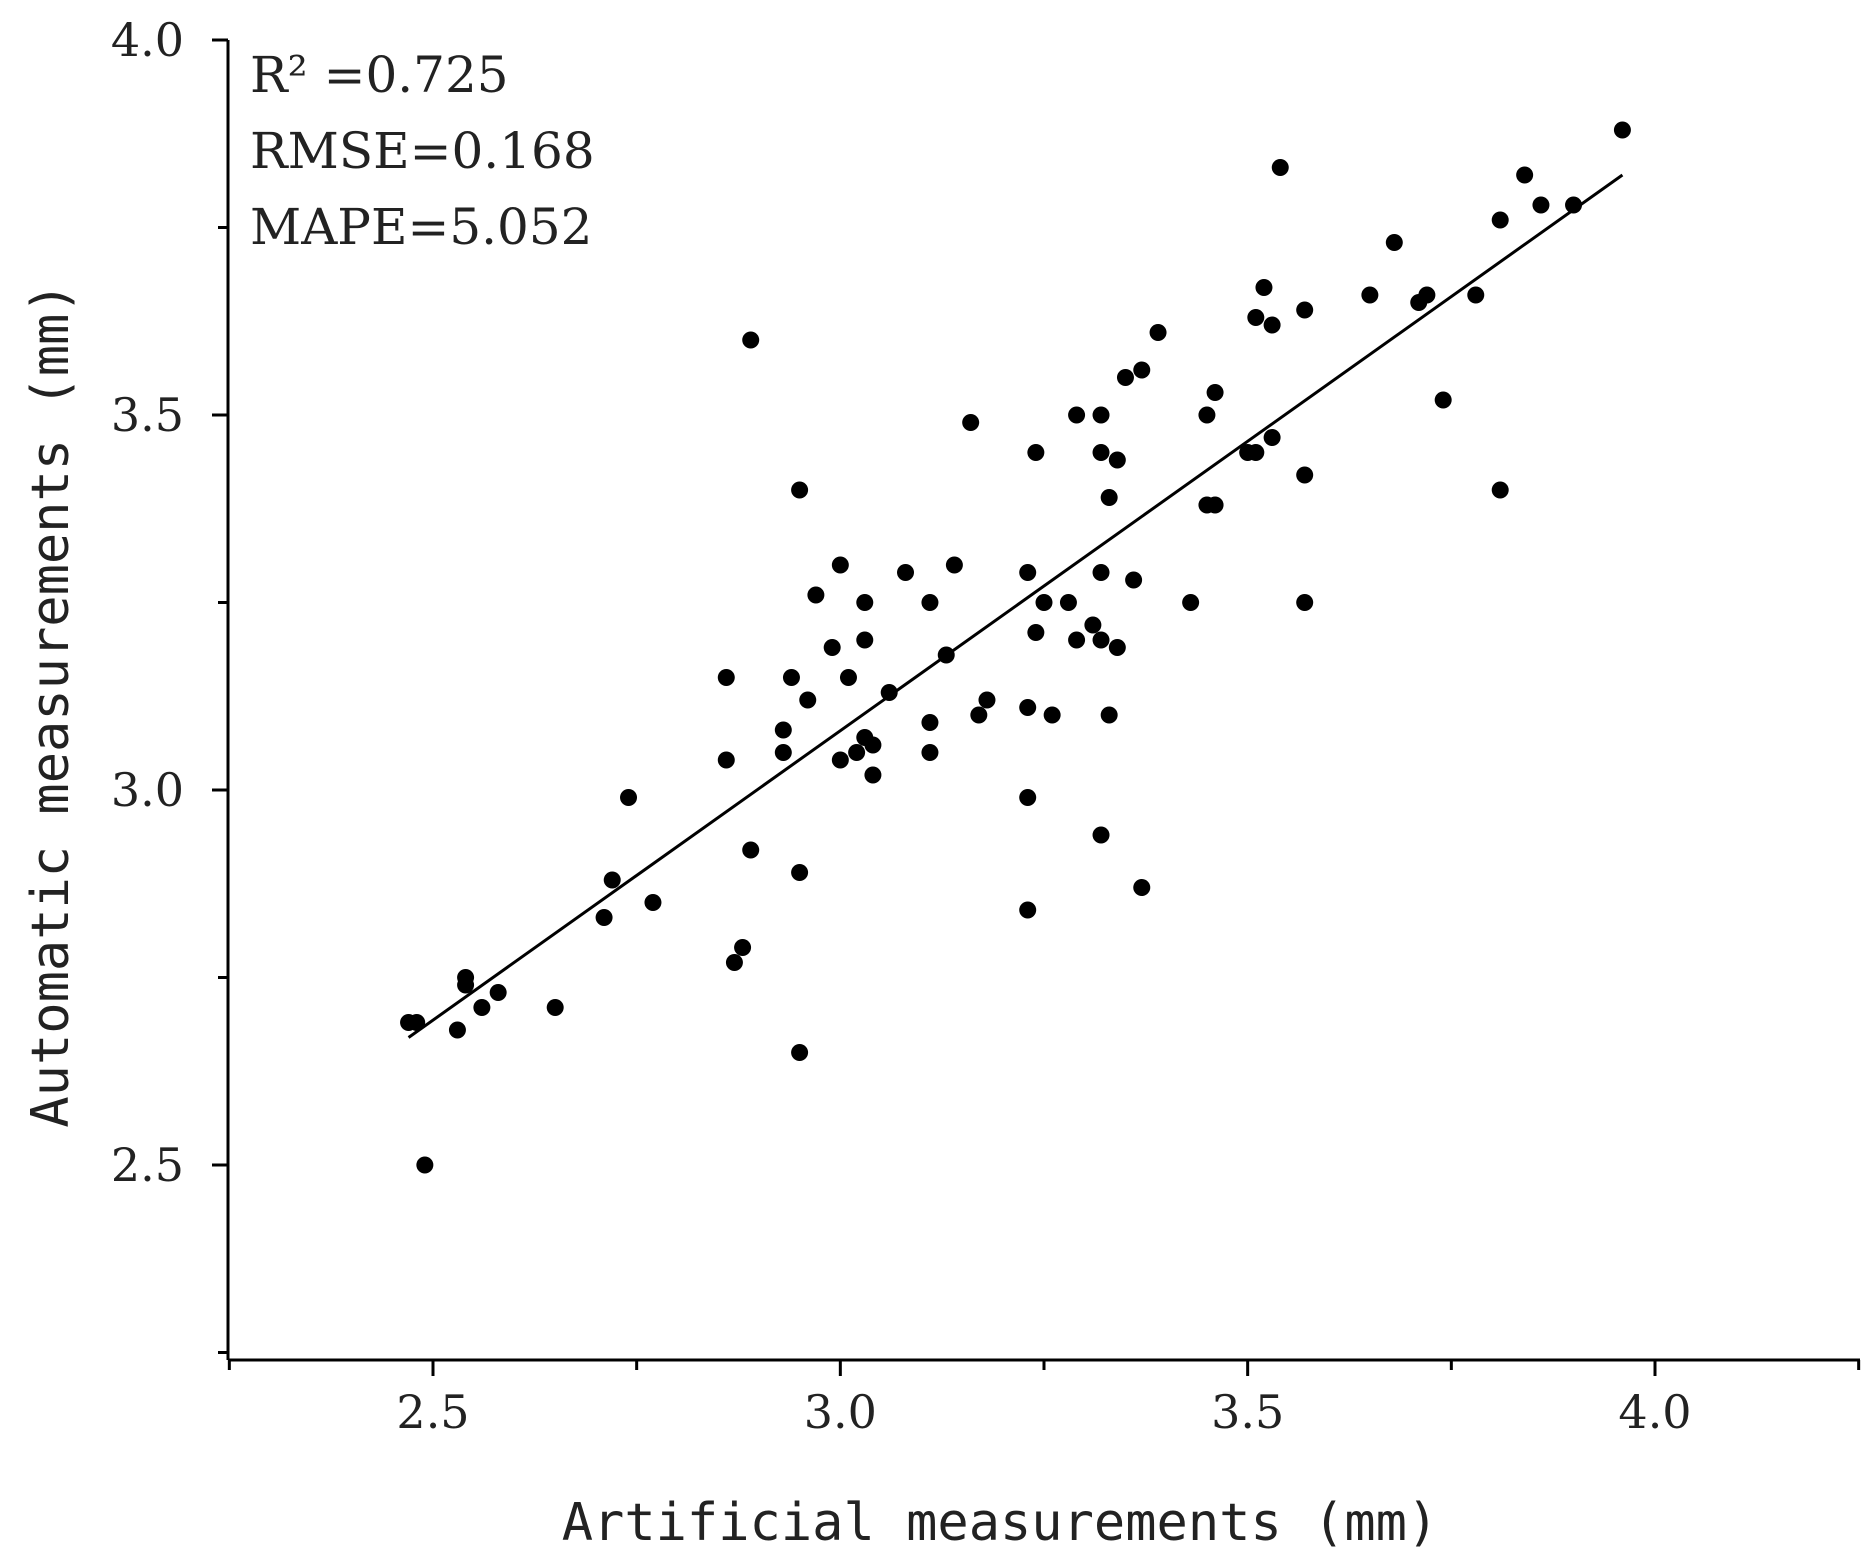  I want to click on x-tick-label: 3.5, so click(1247, 1412).